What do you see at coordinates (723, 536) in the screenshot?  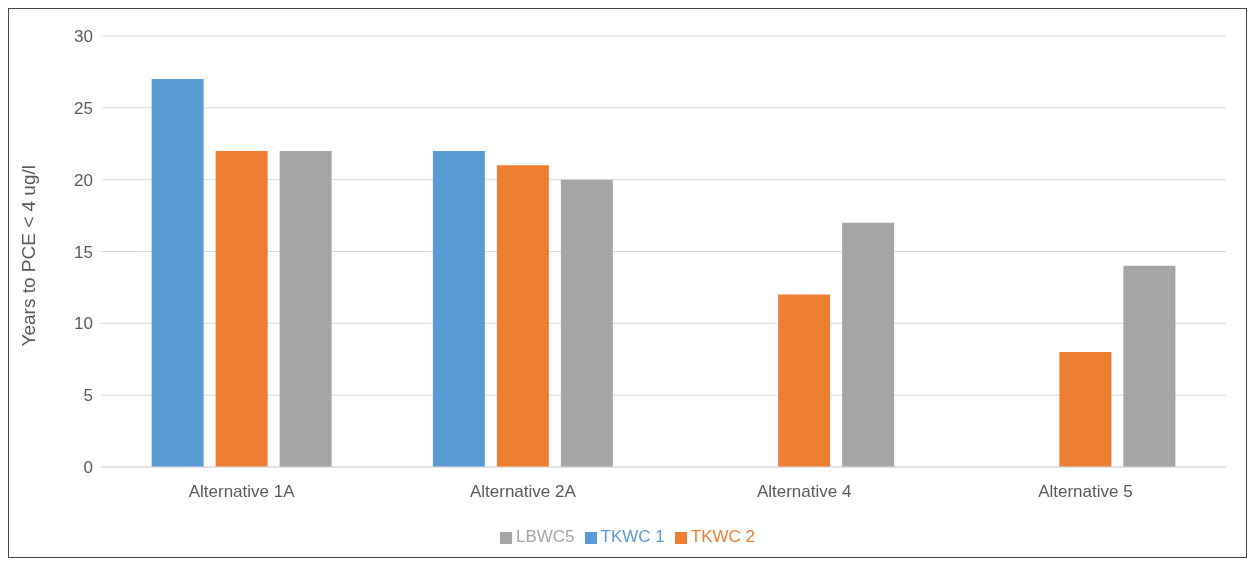 I see `legend-label: TKWC 2` at bounding box center [723, 536].